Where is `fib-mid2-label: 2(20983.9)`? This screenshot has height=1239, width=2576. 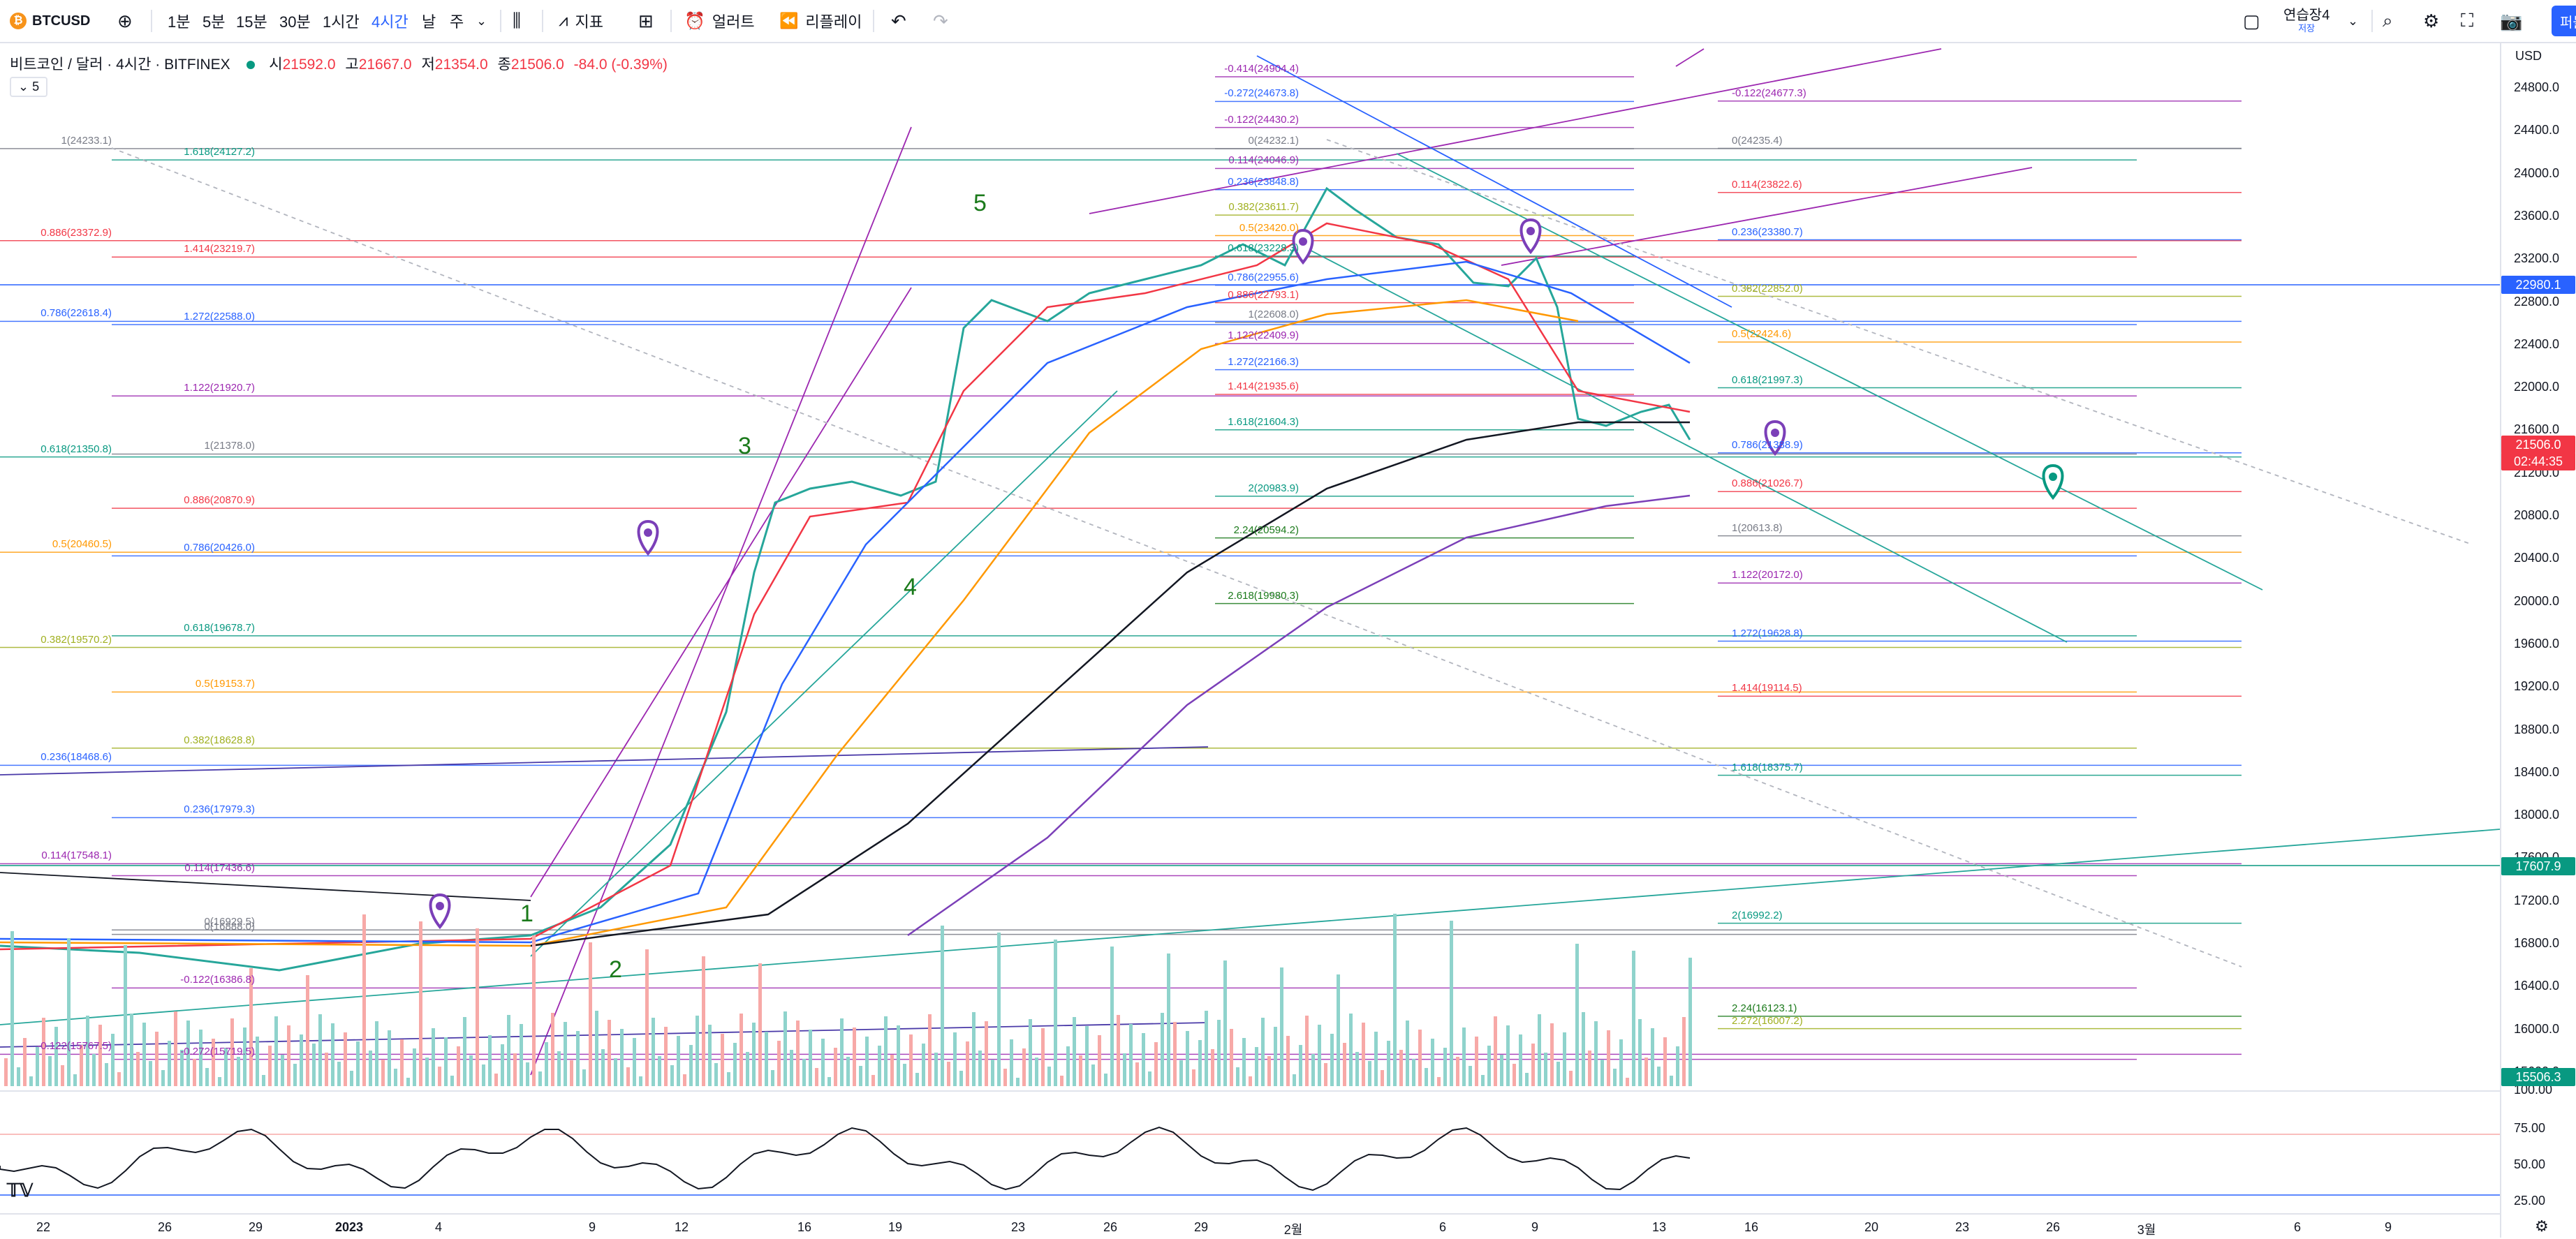
fib-mid2-label: 2(20983.9) is located at coordinates (1273, 488).